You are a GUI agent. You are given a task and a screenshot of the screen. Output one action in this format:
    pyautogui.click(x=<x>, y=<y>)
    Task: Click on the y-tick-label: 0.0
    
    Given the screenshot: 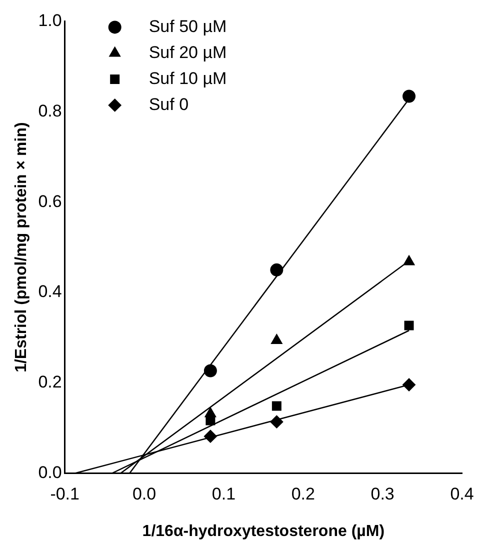 What is the action you would take?
    pyautogui.click(x=50, y=472)
    